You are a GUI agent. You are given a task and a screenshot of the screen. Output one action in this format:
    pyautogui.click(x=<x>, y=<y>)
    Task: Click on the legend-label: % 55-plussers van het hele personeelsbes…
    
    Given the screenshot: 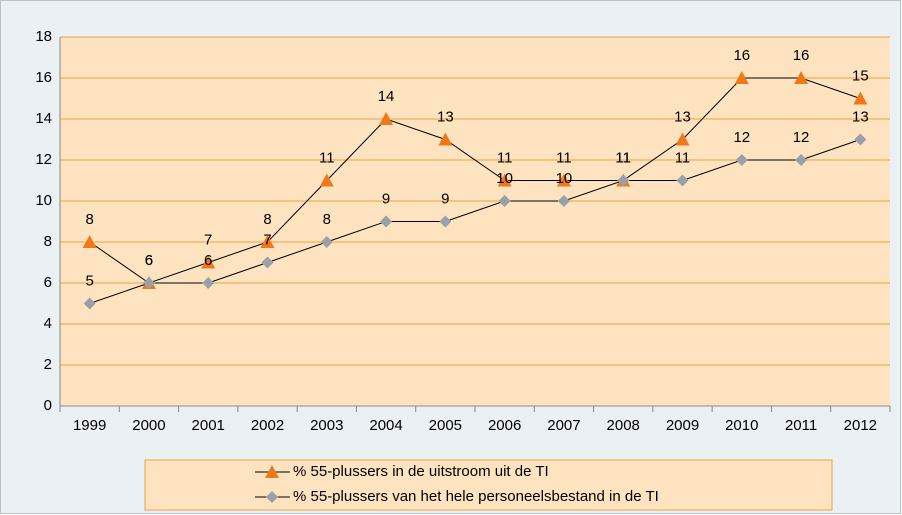 What is the action you would take?
    pyautogui.click(x=476, y=496)
    